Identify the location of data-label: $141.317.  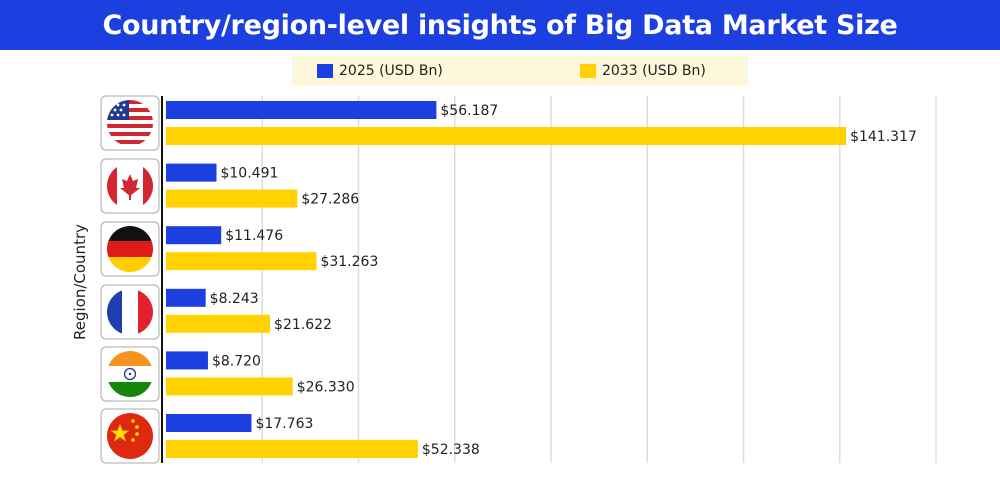
(883, 137).